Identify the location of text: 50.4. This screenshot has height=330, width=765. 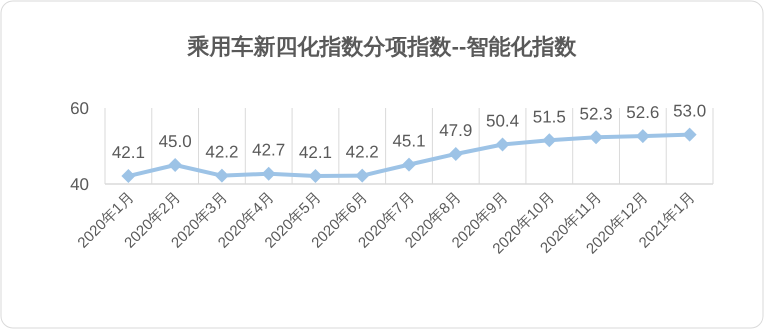
(503, 120).